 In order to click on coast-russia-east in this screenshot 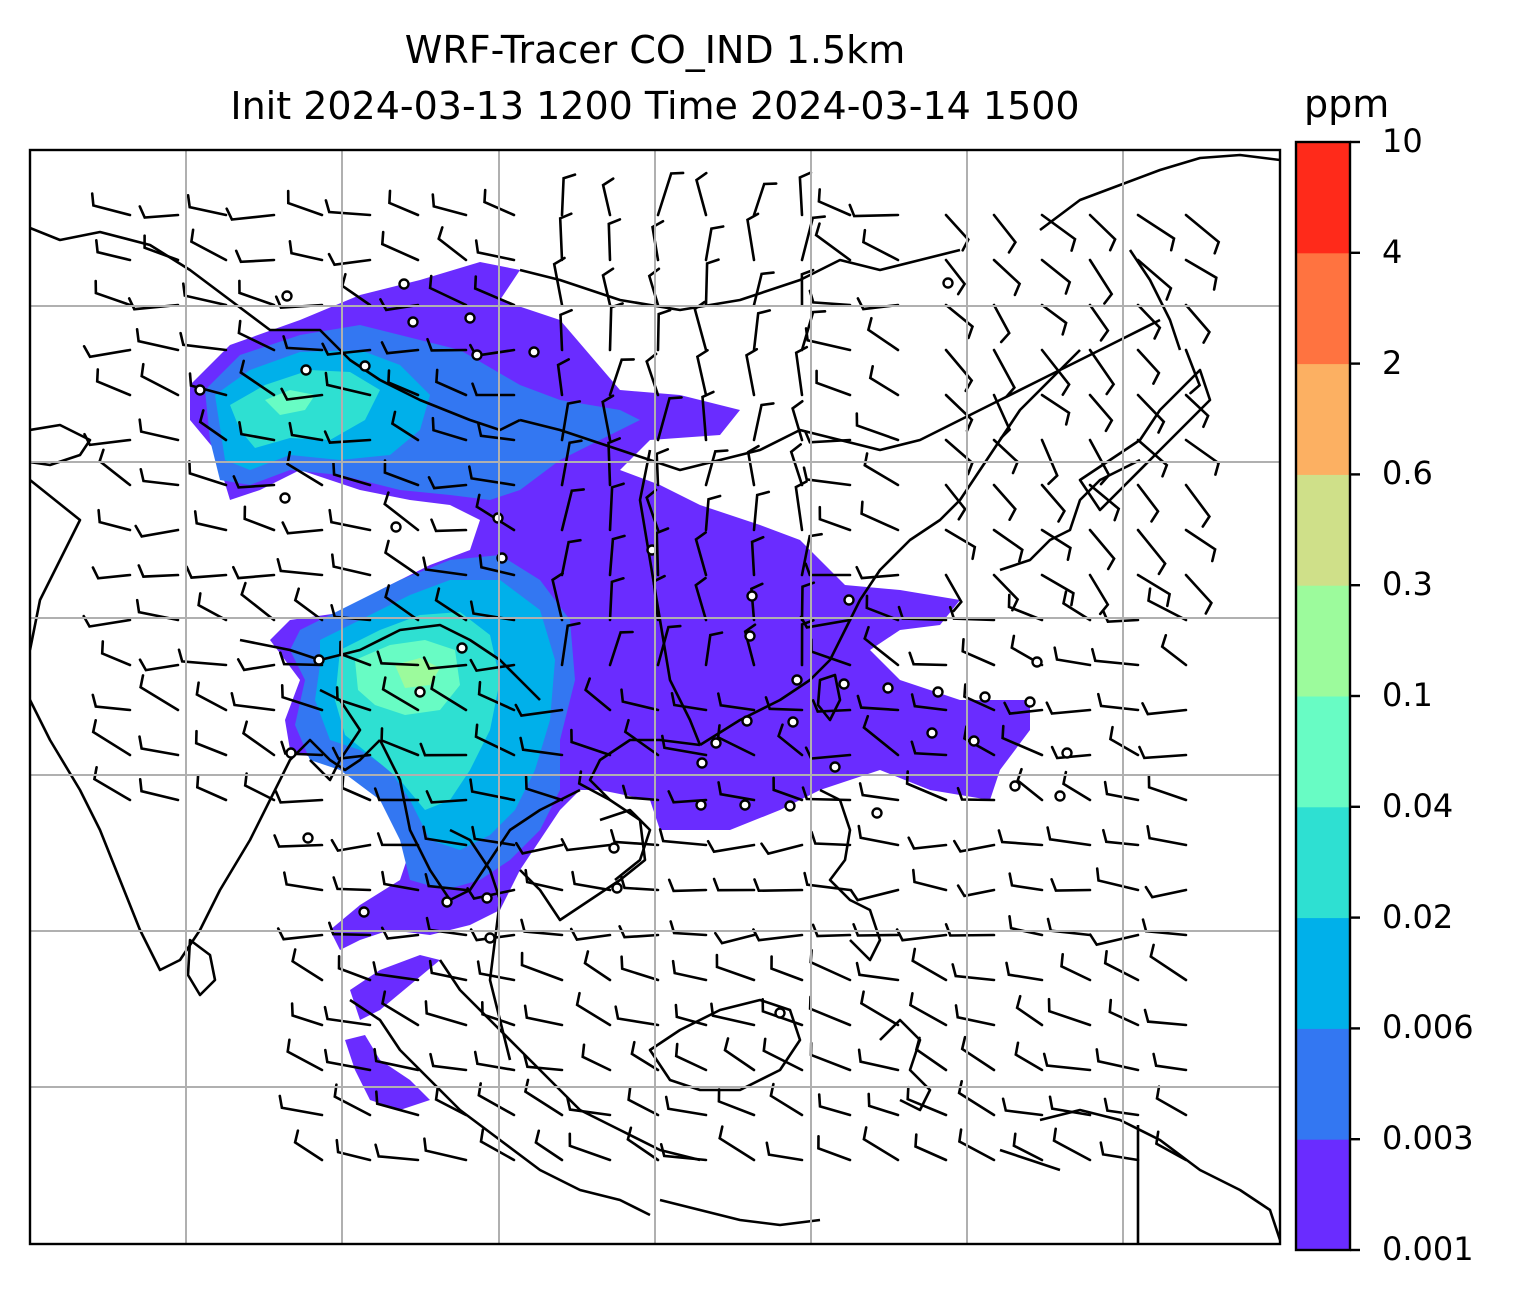, I will do `click(1159, 192)`.